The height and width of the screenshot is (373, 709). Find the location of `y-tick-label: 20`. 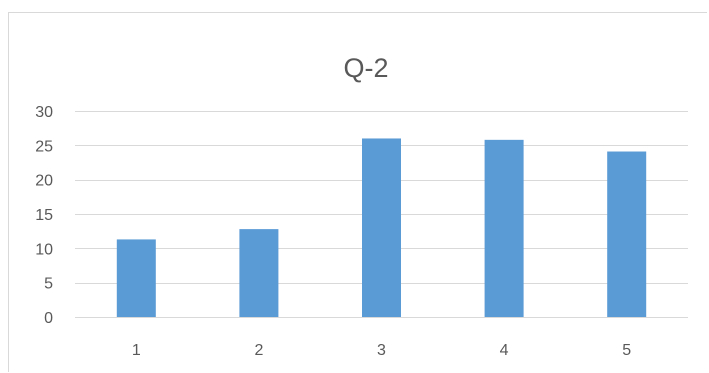

y-tick-label: 20 is located at coordinates (44, 181).